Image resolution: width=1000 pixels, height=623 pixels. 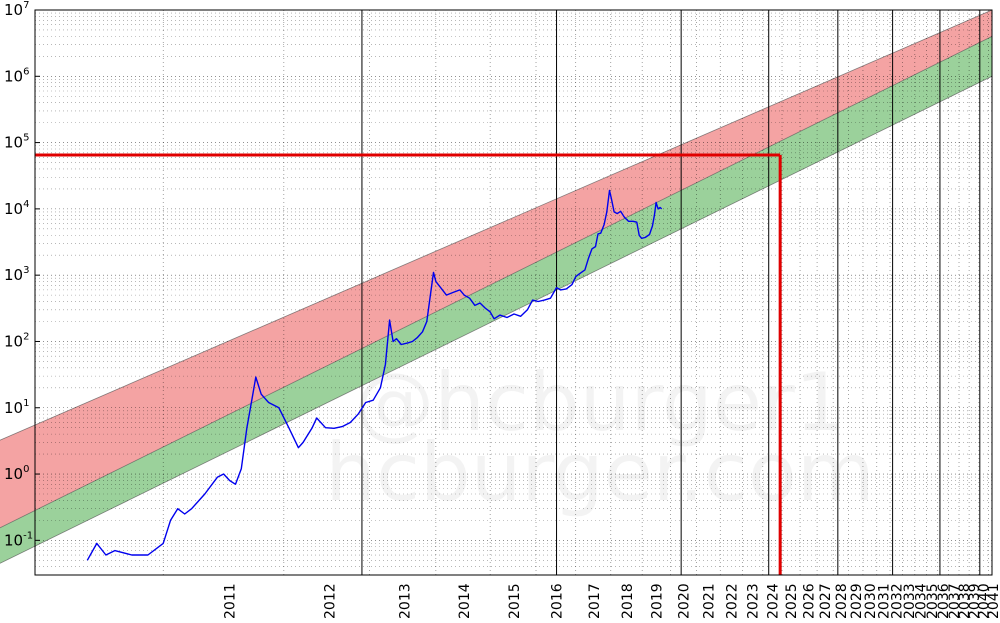 I want to click on x-tick-label: 2023, so click(x=754, y=601).